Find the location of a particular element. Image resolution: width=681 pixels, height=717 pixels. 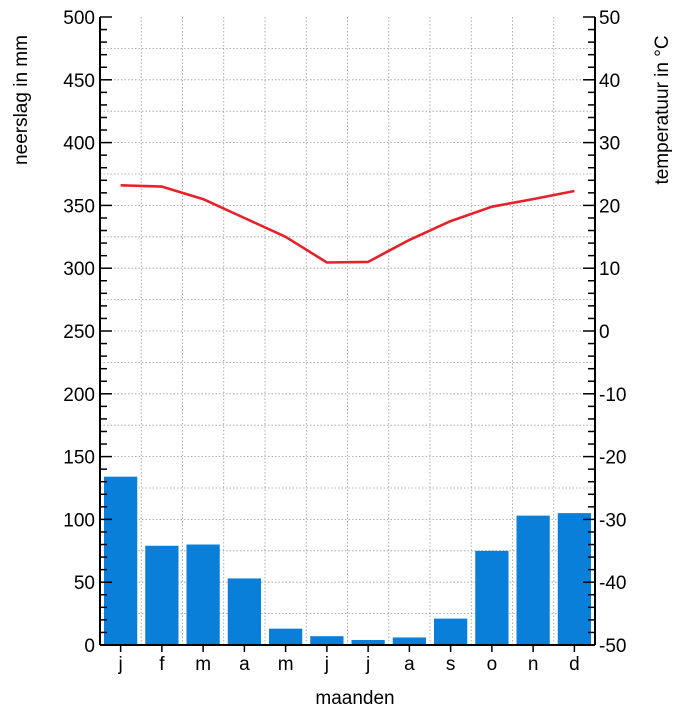

left-tick-label: 100 is located at coordinates (79, 520).